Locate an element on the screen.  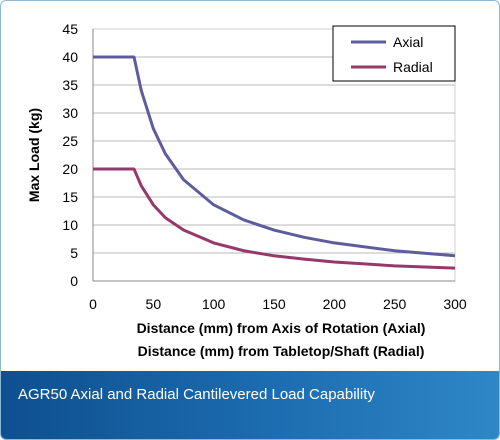
legend-label-axial: Axial is located at coordinates (408, 42).